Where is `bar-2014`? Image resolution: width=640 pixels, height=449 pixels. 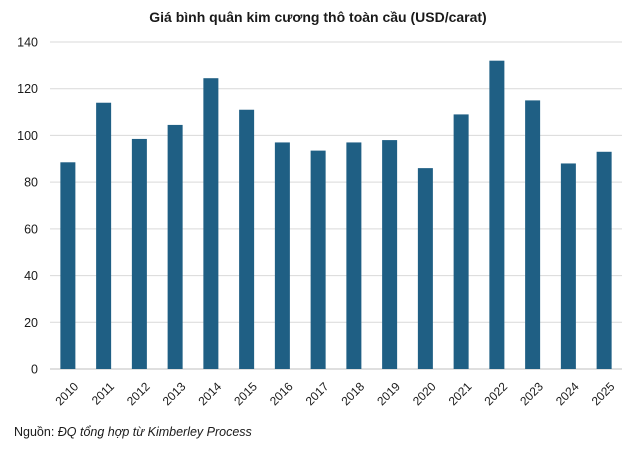
bar-2014 is located at coordinates (211, 223).